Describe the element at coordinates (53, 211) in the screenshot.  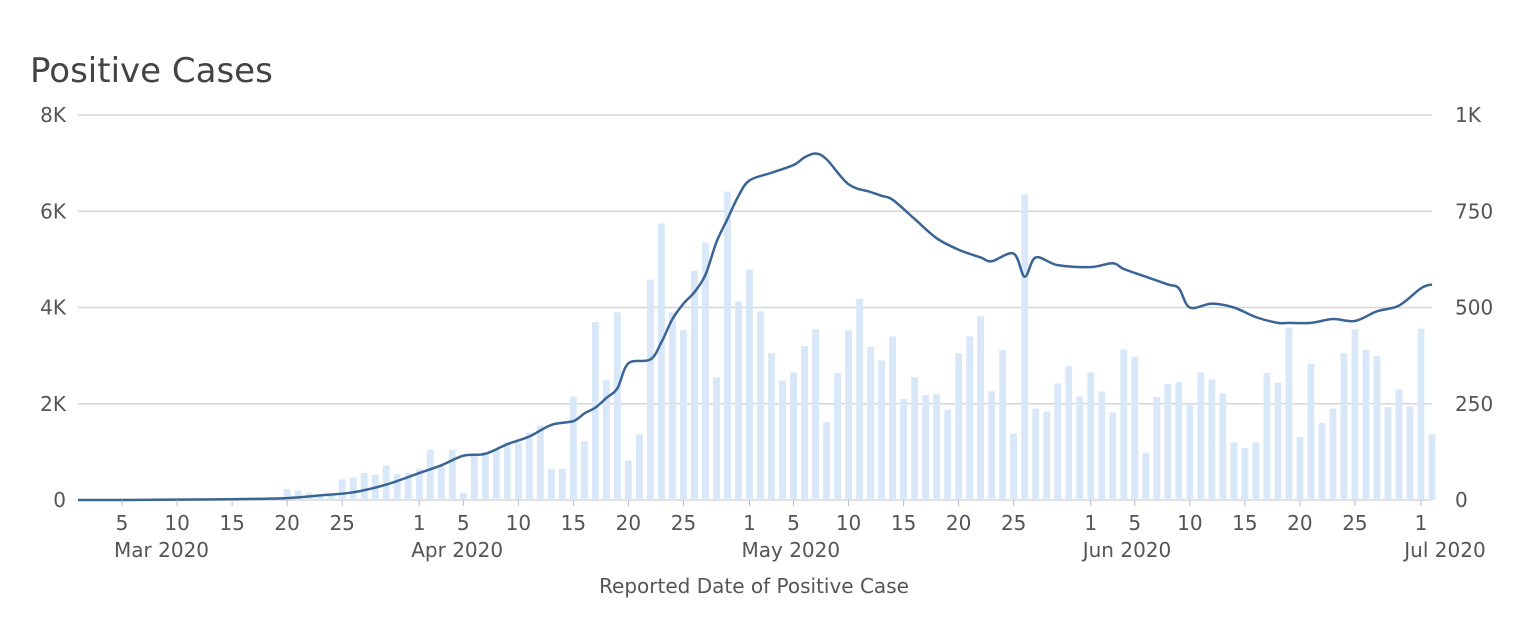
I see `left-axis-tick-label: 6K` at that location.